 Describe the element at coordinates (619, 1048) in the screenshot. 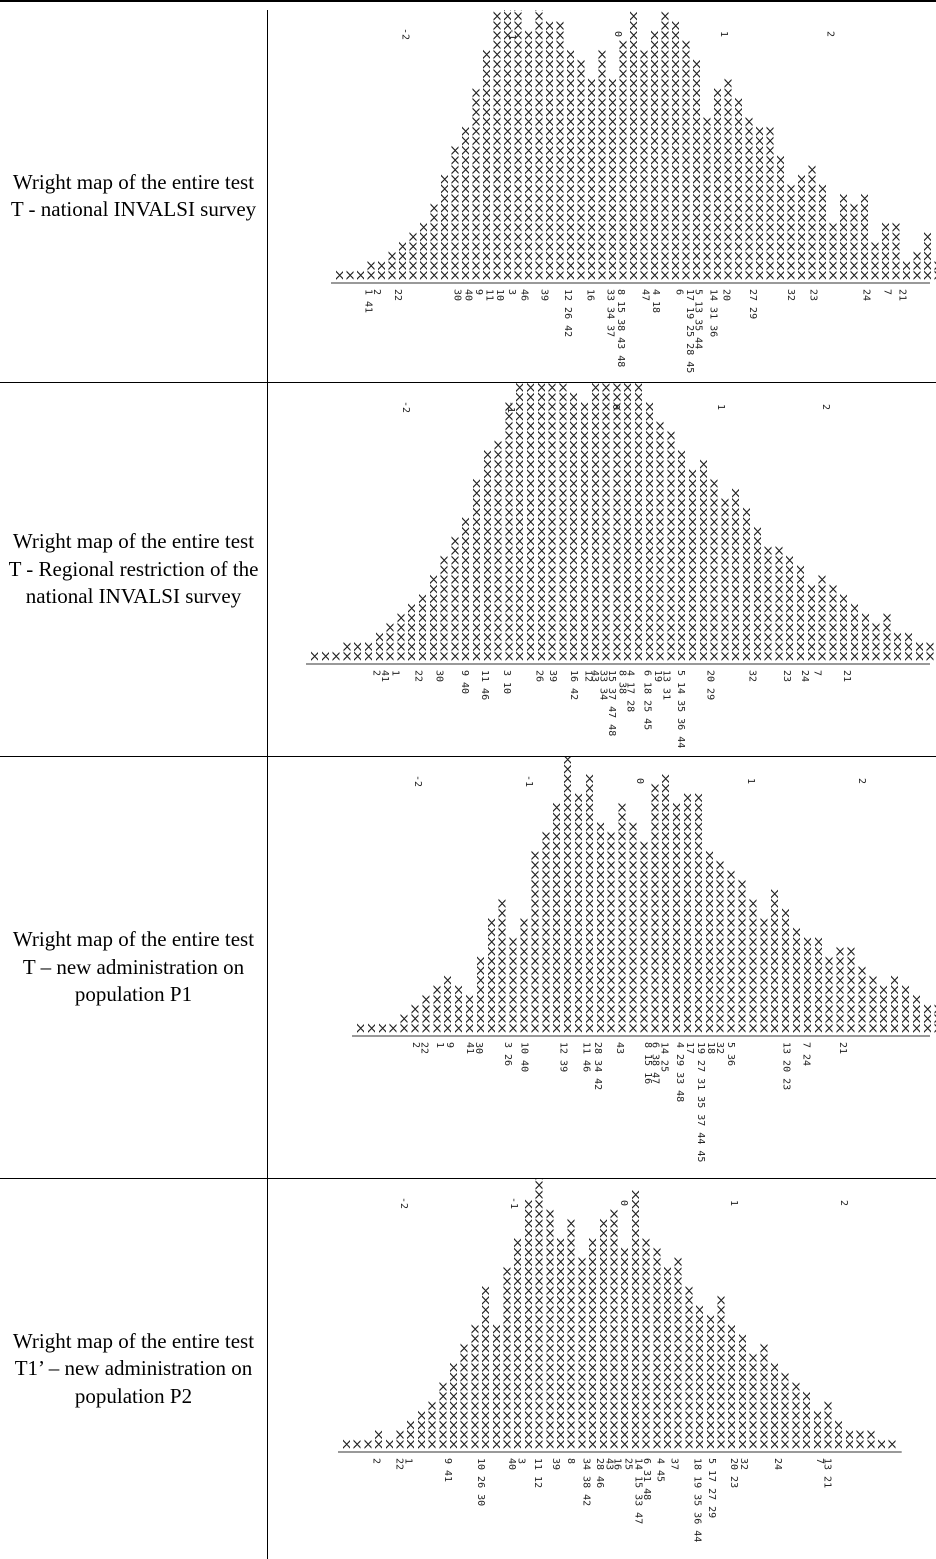

I see `item-label: 43` at that location.